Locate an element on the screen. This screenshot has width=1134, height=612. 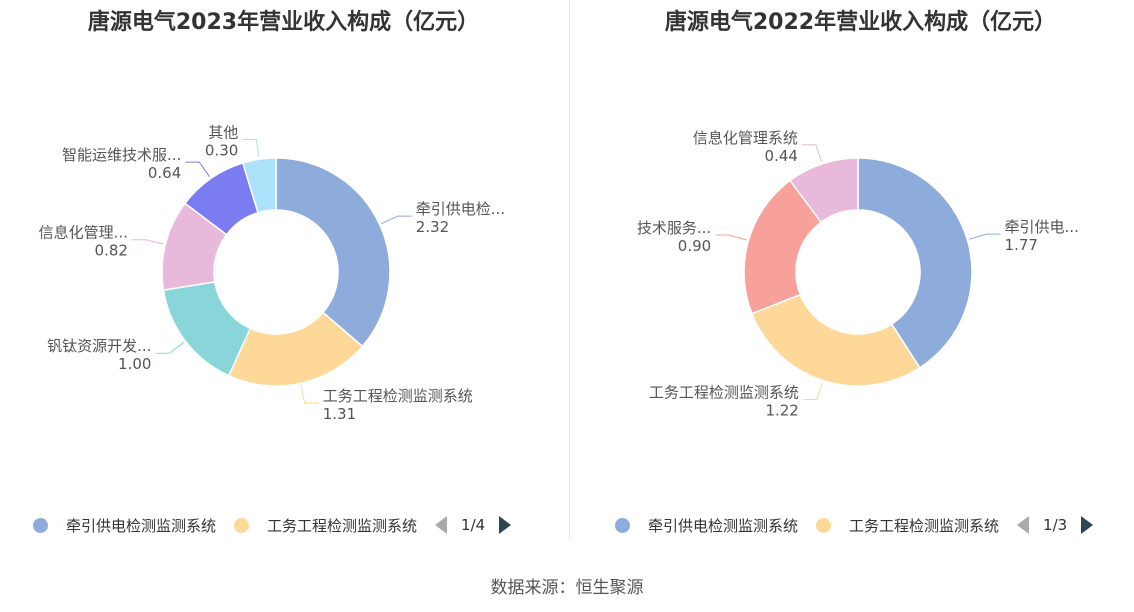
legend-2023: 牵引供电检测监测系统 工务工程检测监测系统 1/4 is located at coordinates (272, 525).